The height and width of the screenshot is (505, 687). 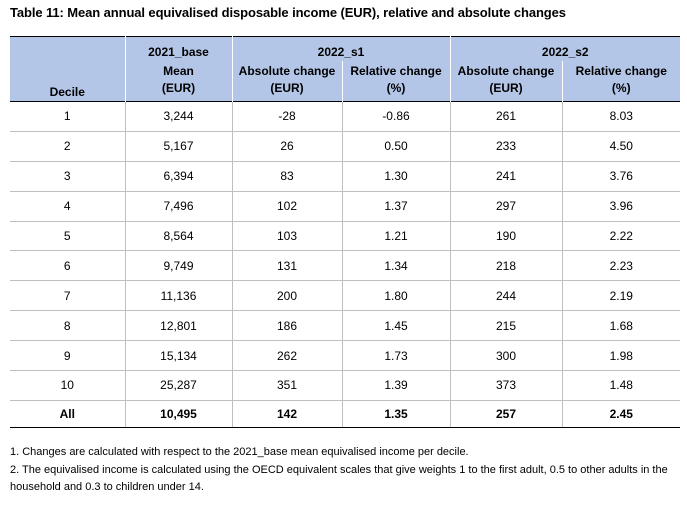 I want to click on s2-abs-cell: 297, so click(x=505, y=206).